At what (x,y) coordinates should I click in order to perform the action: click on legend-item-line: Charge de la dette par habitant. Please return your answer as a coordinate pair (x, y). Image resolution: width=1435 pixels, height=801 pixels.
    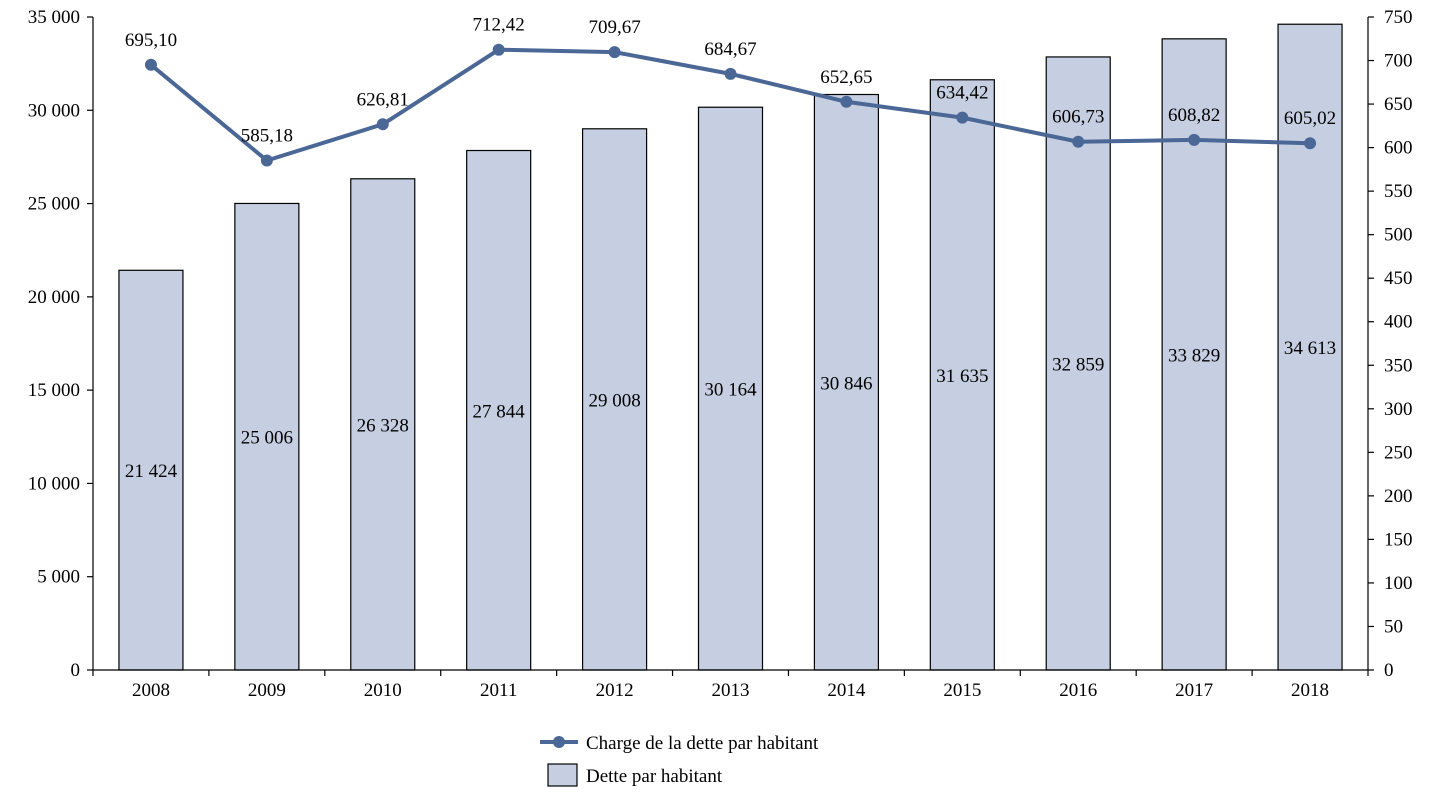
    Looking at the image, I should click on (679, 743).